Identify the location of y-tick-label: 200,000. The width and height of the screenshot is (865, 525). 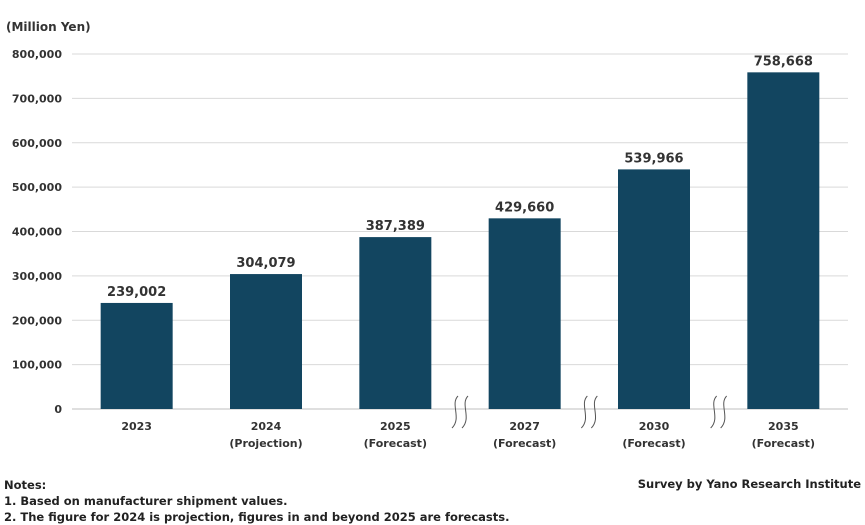
(37, 320).